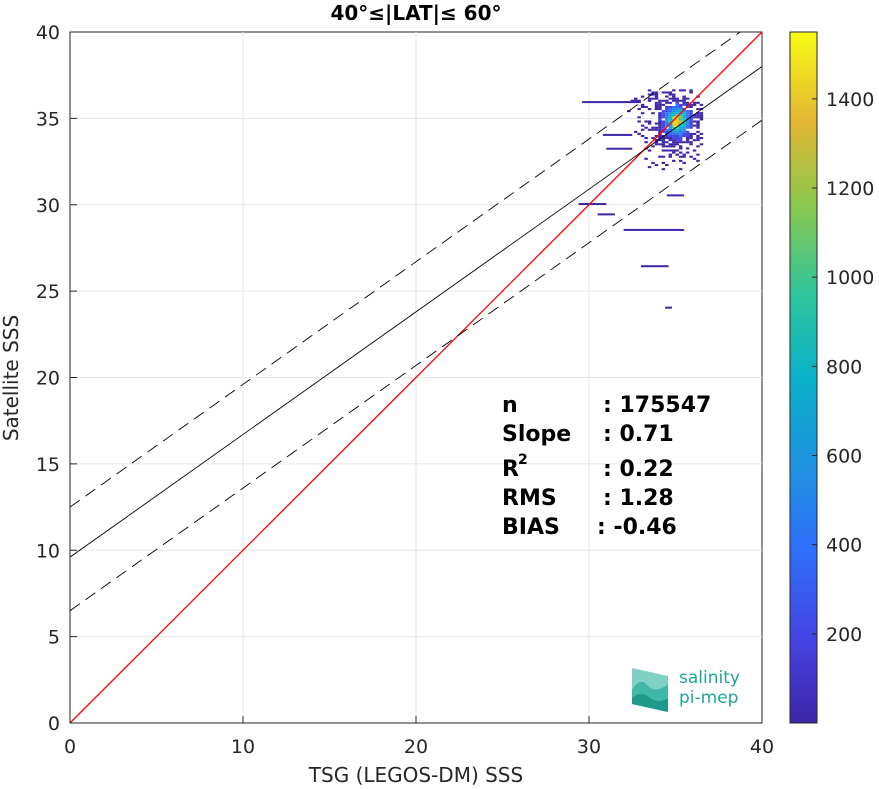  What do you see at coordinates (243, 747) in the screenshot?
I see `x-tick-label: 10` at bounding box center [243, 747].